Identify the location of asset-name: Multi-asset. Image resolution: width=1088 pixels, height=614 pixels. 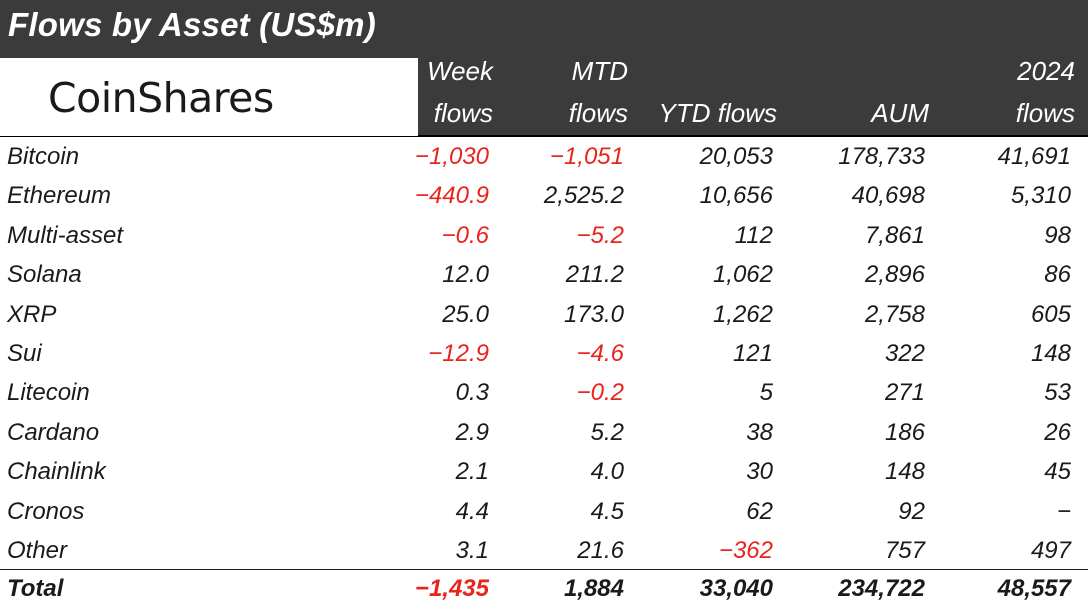
(65, 235).